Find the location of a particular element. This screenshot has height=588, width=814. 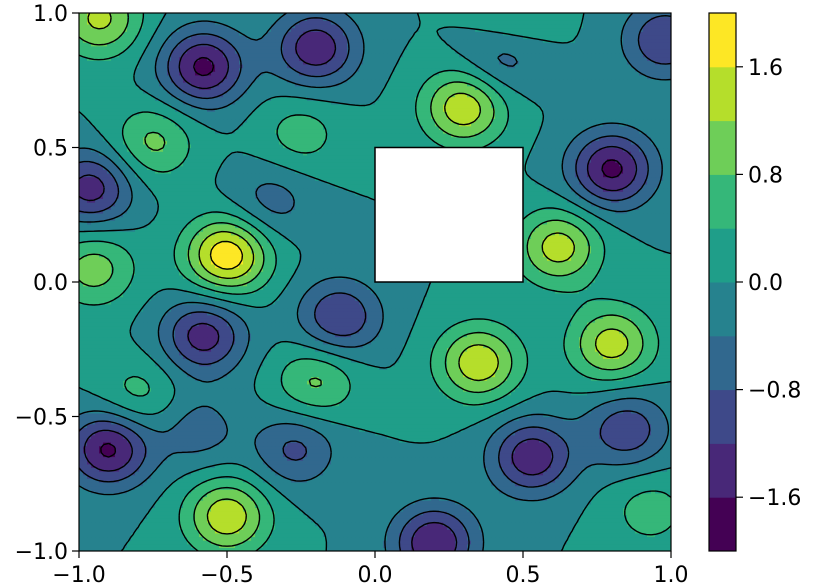

contour-line is located at coordinates (226, 255).